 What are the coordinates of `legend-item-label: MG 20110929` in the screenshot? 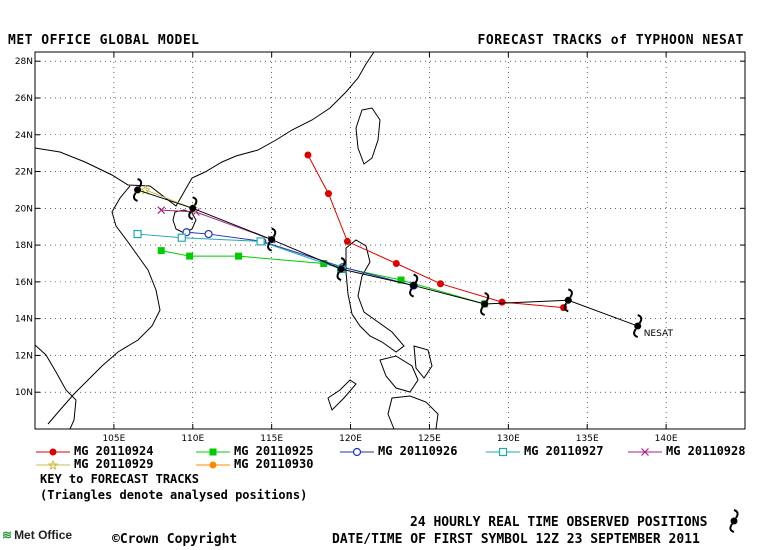 It's located at (114, 464).